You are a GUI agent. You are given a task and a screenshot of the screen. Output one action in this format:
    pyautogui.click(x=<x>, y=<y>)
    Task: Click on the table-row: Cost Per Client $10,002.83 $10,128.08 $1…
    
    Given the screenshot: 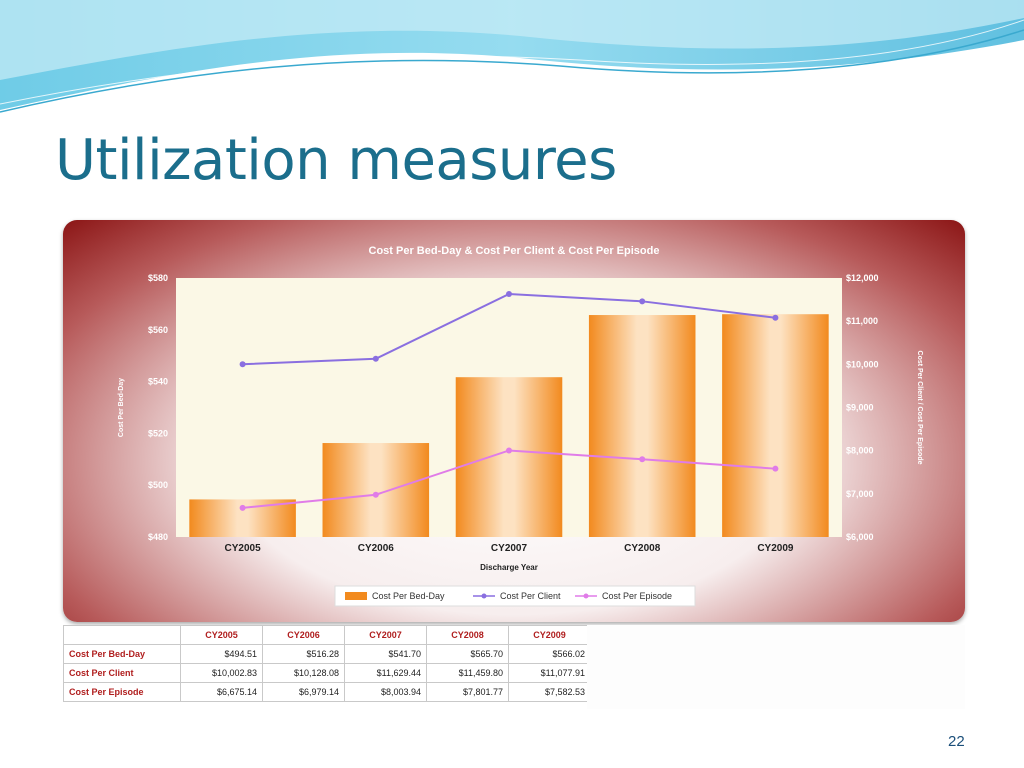 What is the action you would take?
    pyautogui.click(x=327, y=673)
    